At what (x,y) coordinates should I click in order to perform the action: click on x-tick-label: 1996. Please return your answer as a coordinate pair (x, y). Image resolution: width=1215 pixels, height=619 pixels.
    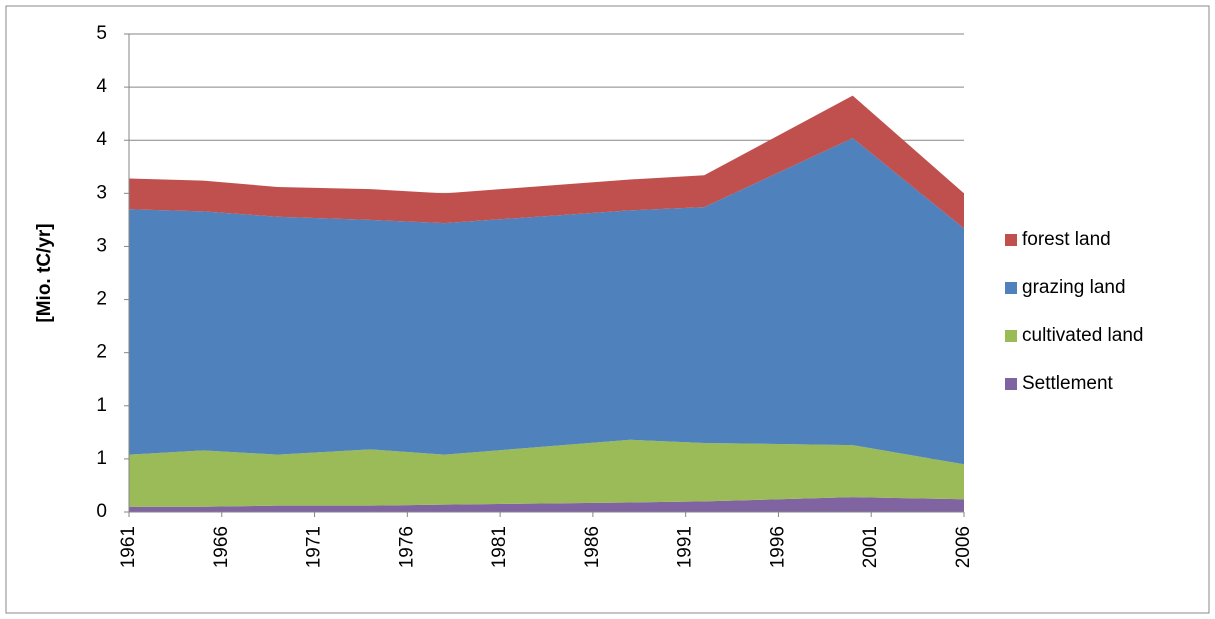
    Looking at the image, I should click on (777, 547).